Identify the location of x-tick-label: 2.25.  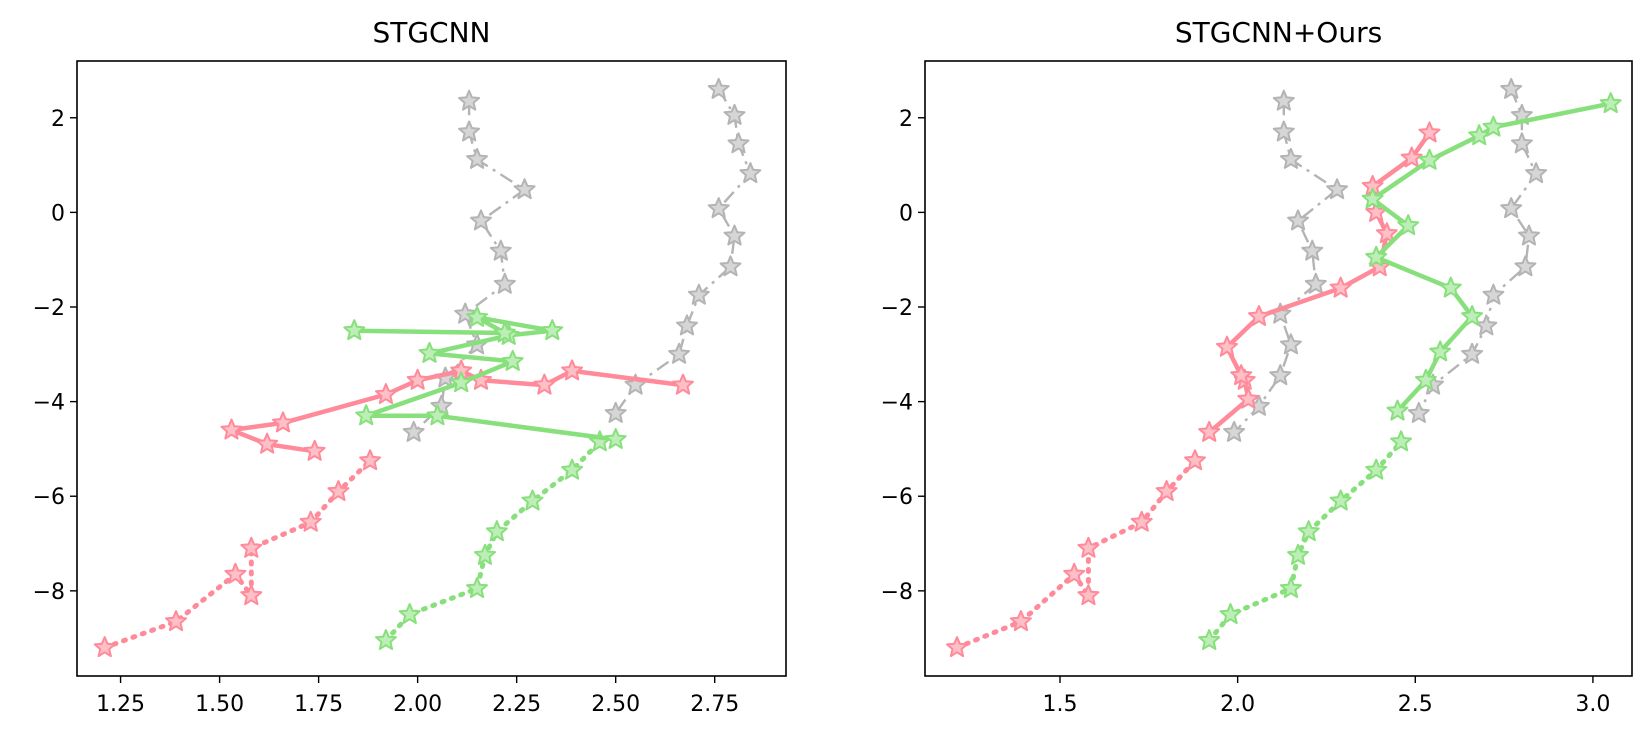
(516, 704).